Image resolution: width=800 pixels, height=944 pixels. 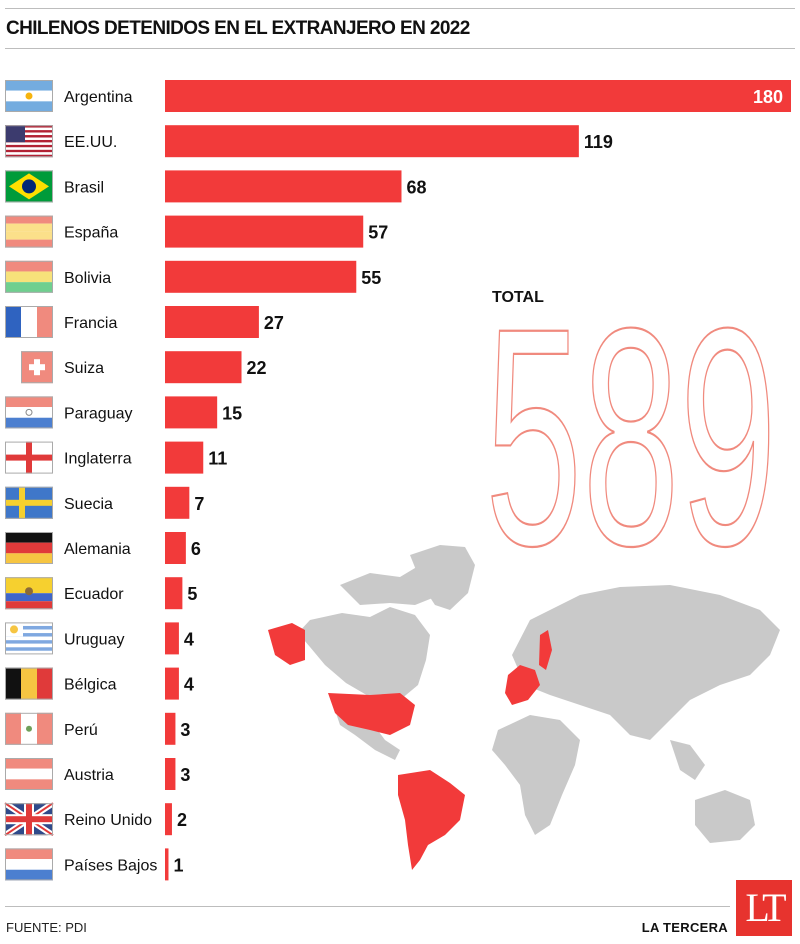 What do you see at coordinates (274, 323) in the screenshot?
I see `data-label: 27` at bounding box center [274, 323].